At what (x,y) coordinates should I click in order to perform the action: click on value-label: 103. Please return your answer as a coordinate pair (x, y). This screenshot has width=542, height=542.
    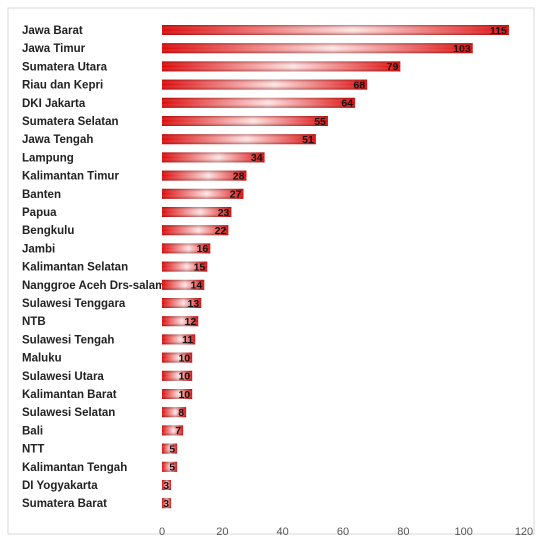
    Looking at the image, I should click on (462, 49).